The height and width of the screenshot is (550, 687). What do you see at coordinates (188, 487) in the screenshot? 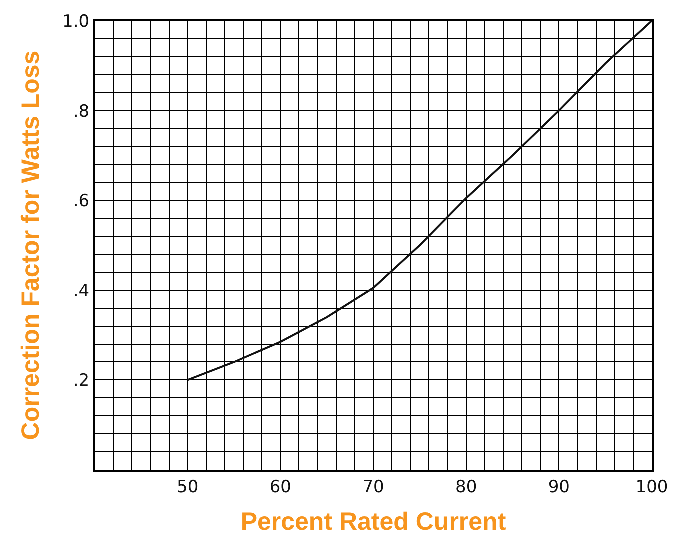
I see `x-tick-label: 50` at bounding box center [188, 487].